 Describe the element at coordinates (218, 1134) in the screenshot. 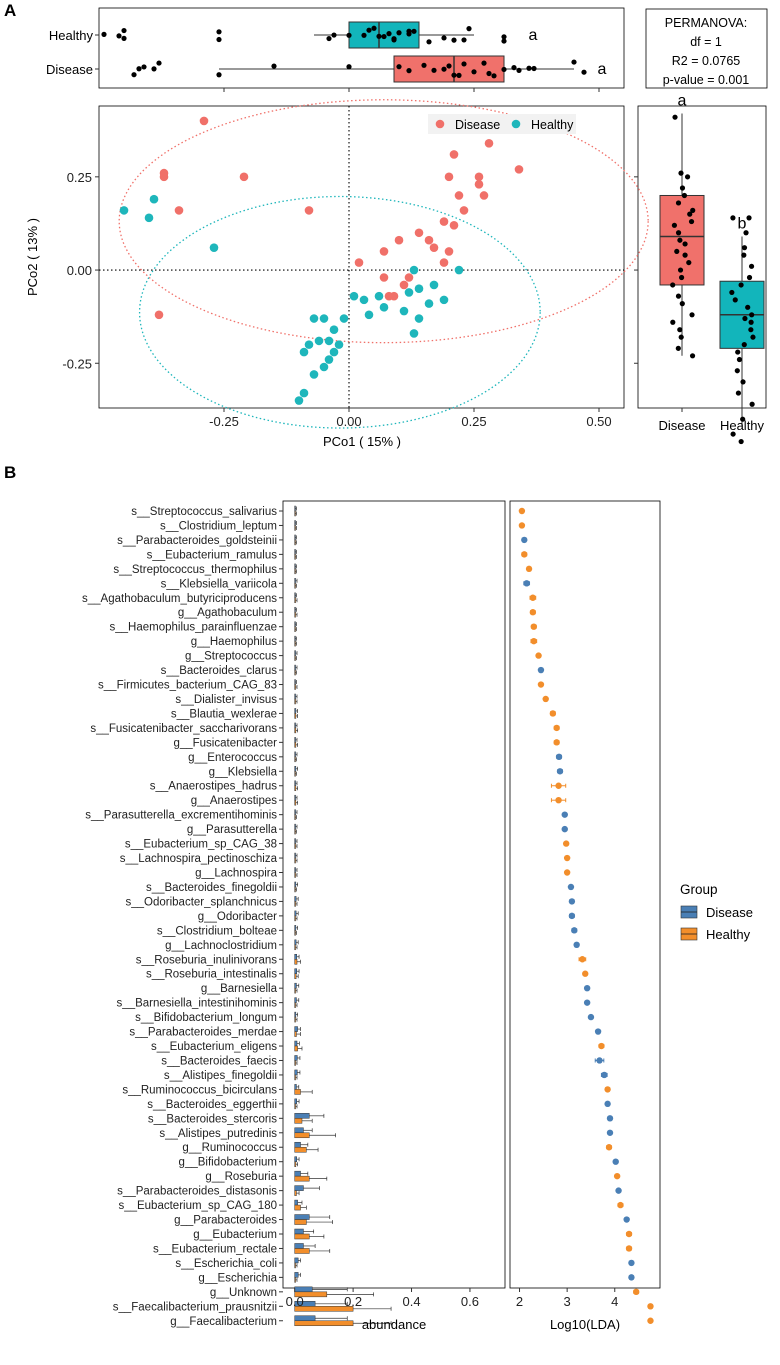

I see `taxon-label: s__Alistipes_putredinis` at that location.